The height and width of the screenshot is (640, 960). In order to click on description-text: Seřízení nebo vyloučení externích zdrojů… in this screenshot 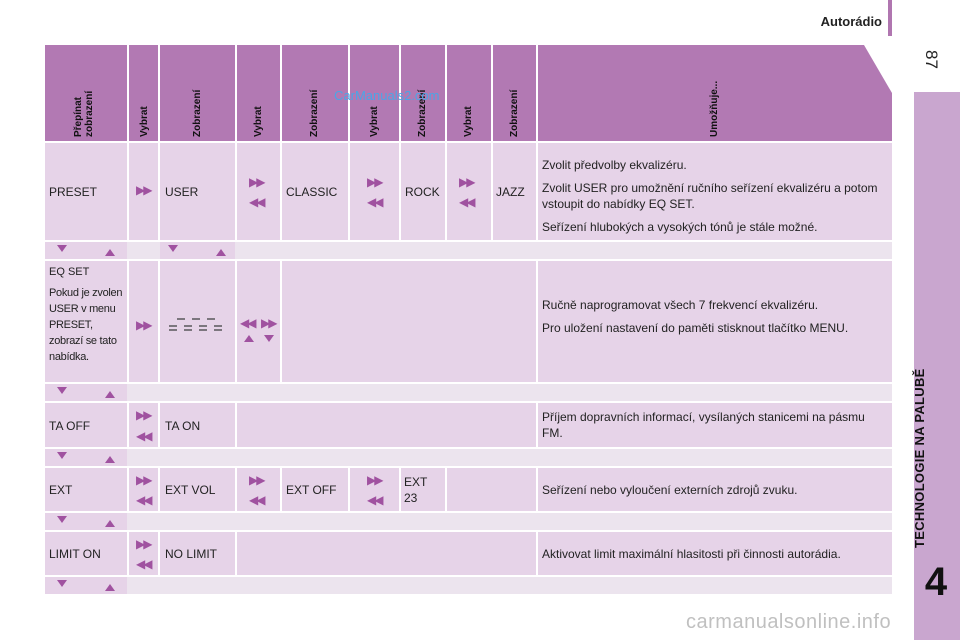, I will do `click(670, 490)`.